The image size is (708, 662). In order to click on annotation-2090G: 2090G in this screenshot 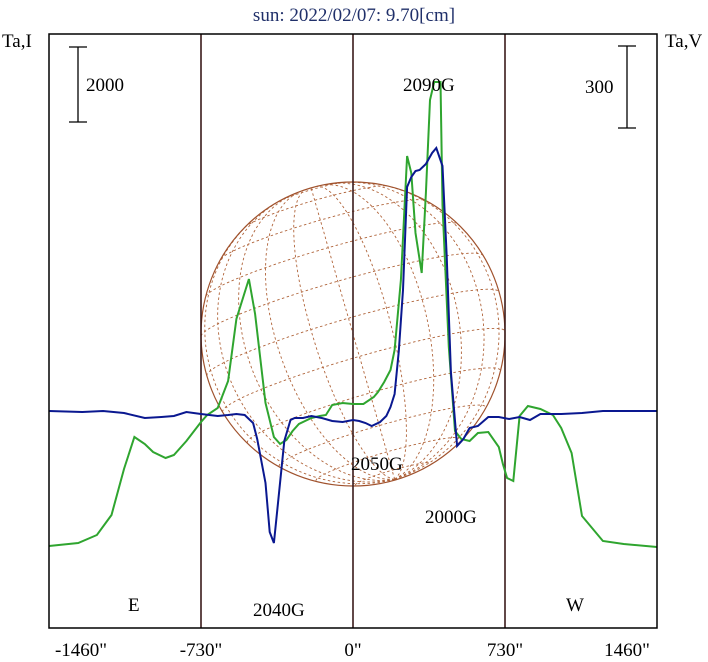, I will do `click(429, 85)`.